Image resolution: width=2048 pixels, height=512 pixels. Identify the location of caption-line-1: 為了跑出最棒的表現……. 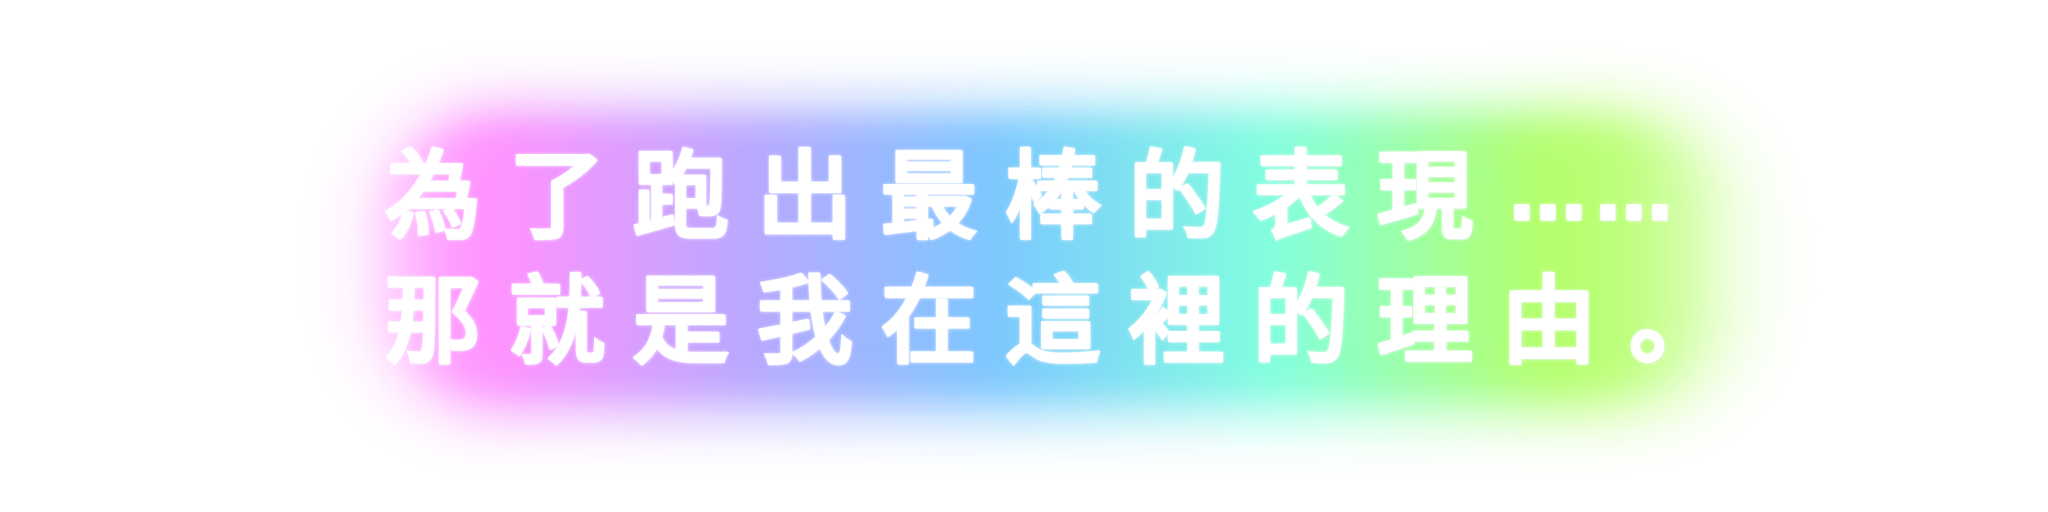
(1033, 196).